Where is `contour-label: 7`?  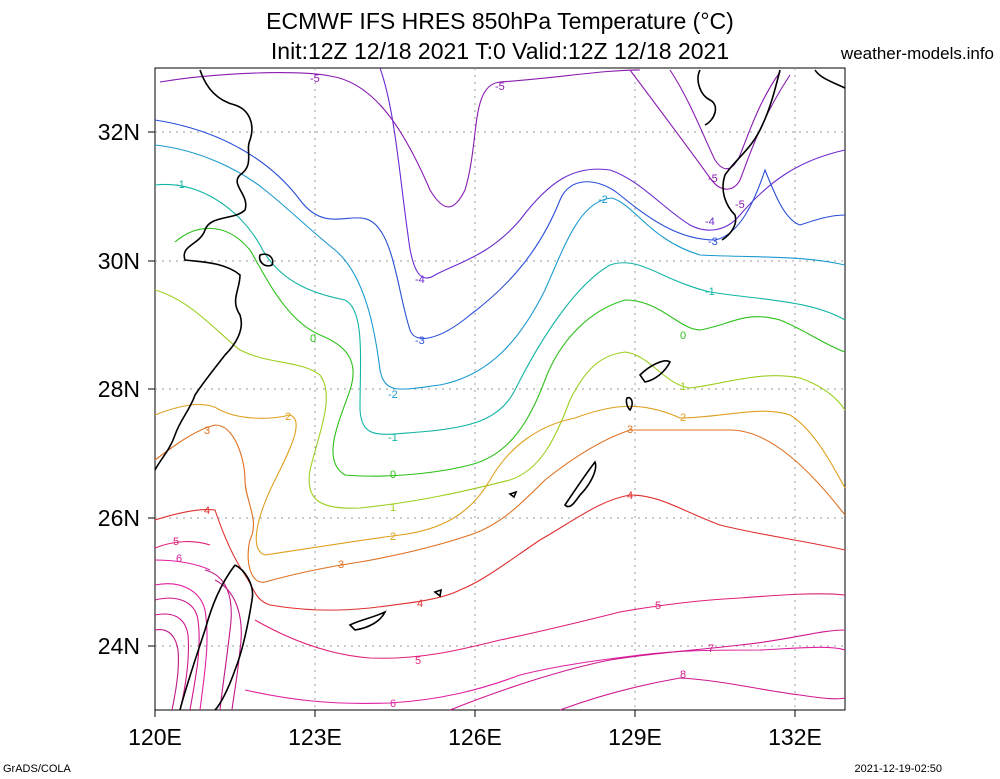 contour-label: 7 is located at coordinates (711, 649).